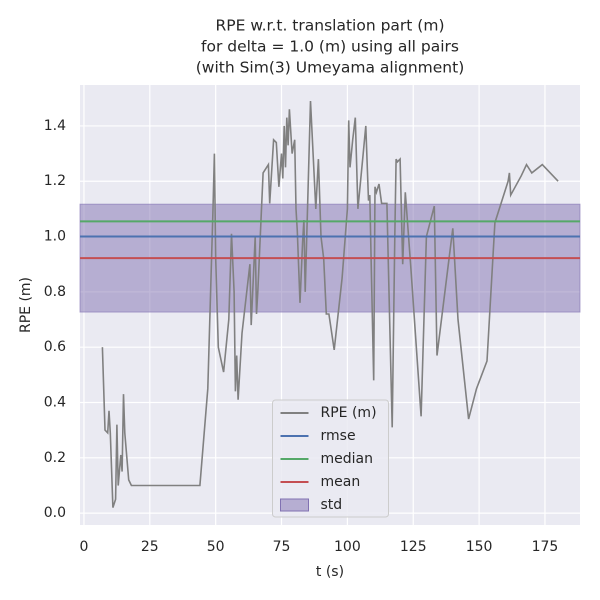 The image size is (600, 600). Describe the element at coordinates (55, 126) in the screenshot. I see `y-tick-label: 1.4` at that location.